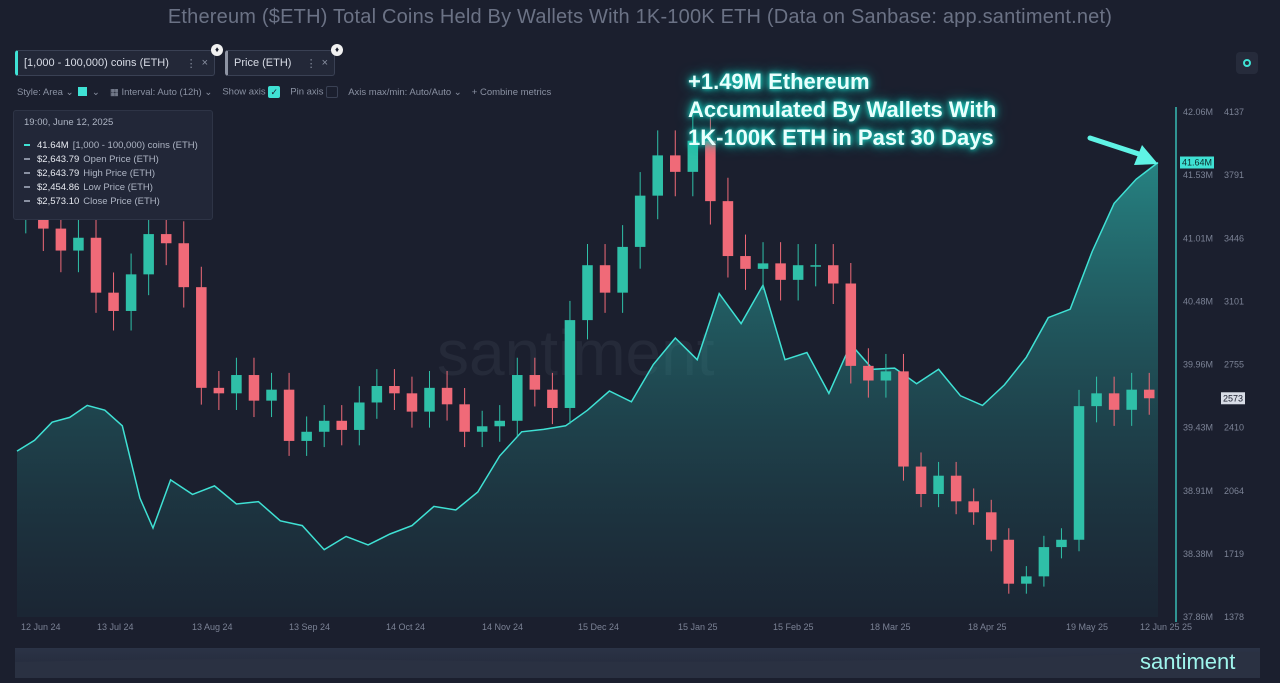  I want to click on tooltip-row-close: $2,573.10 Close Price (ETH), so click(113, 201).